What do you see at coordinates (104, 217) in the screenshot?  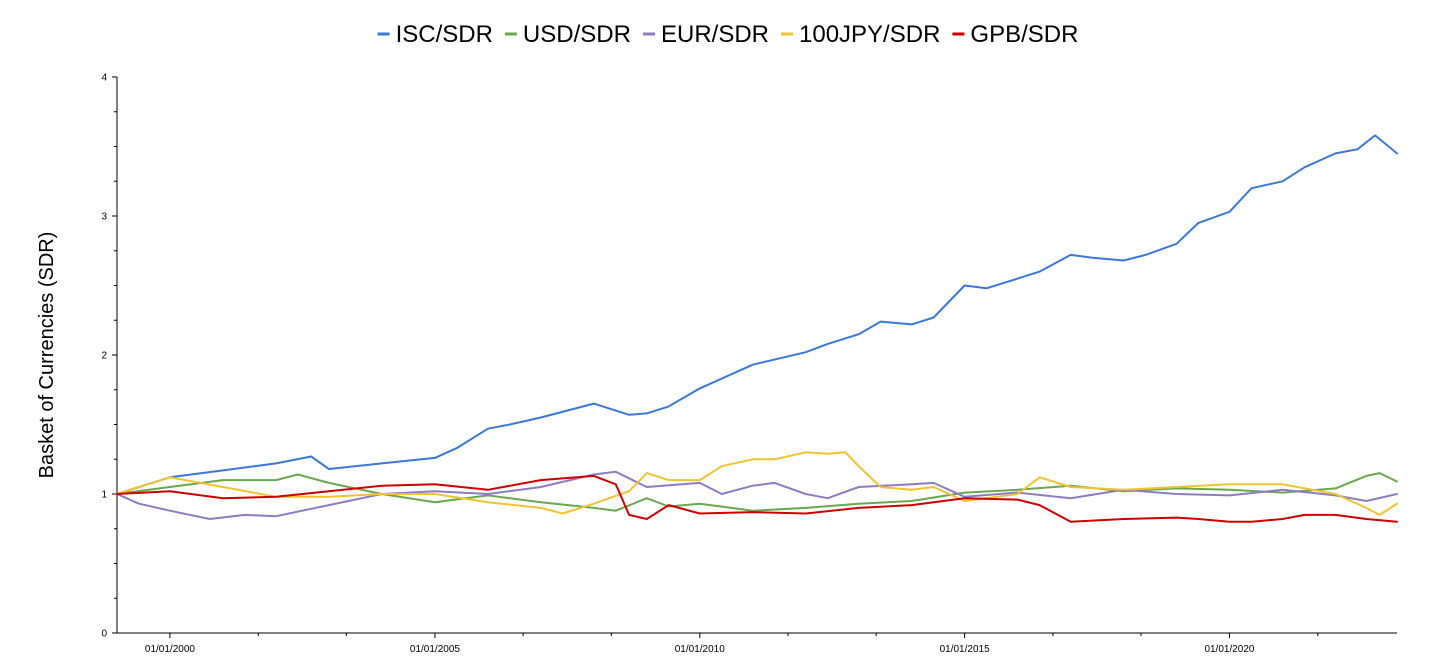 I see `y-tick-label: 3` at bounding box center [104, 217].